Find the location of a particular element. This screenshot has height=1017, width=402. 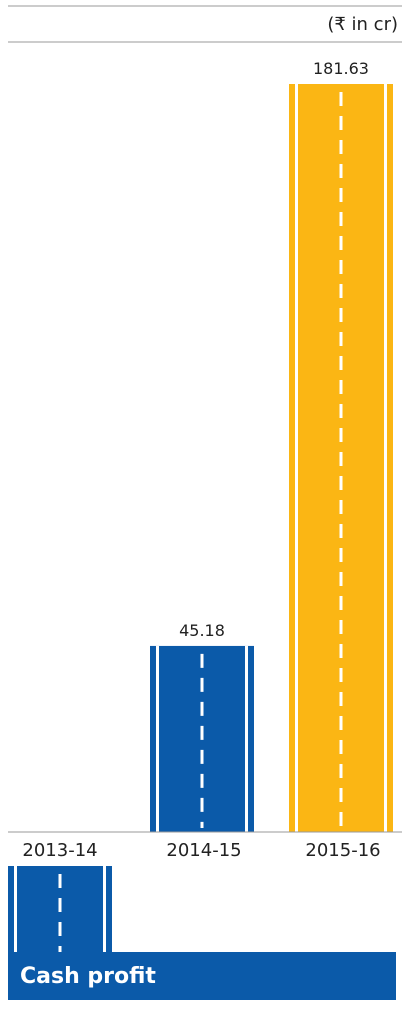

value-label: 45.18 is located at coordinates (202, 630).